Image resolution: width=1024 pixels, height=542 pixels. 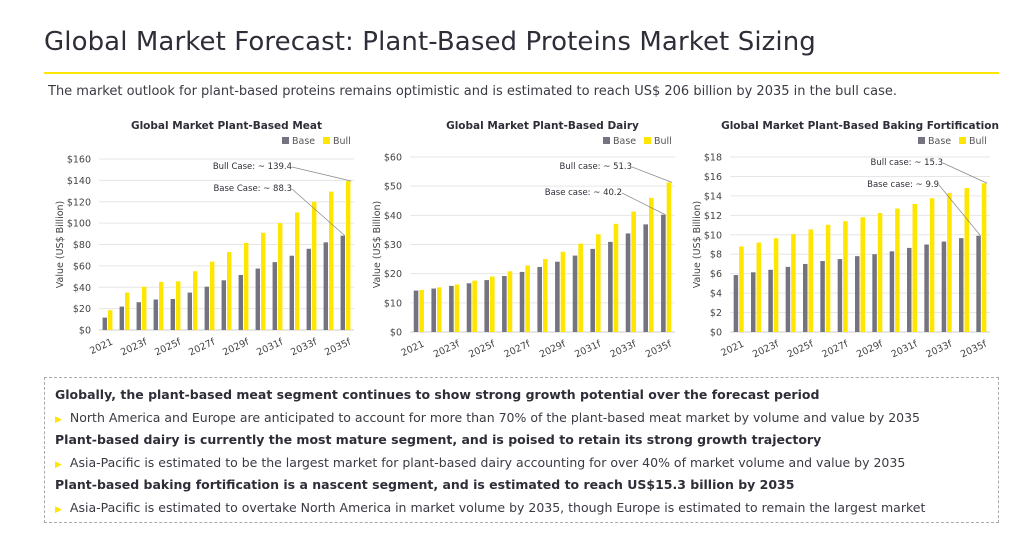 What do you see at coordinates (521, 73) in the screenshot?
I see `title-divider` at bounding box center [521, 73].